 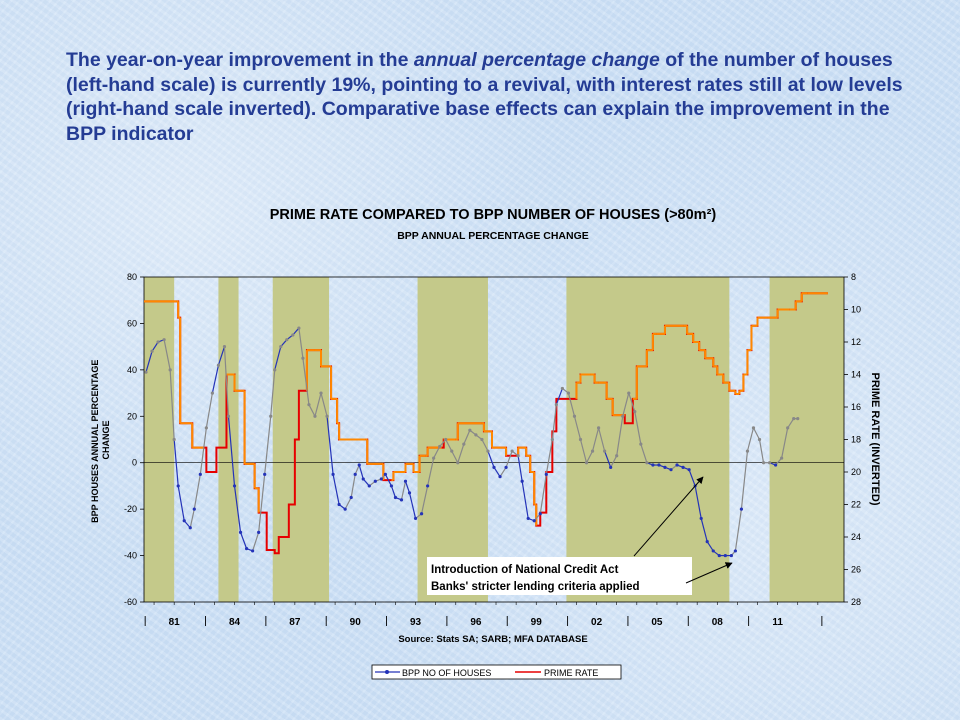 I want to click on left-axis: 80 60 40 20 0 -20 -40 -60, so click(x=134, y=439).